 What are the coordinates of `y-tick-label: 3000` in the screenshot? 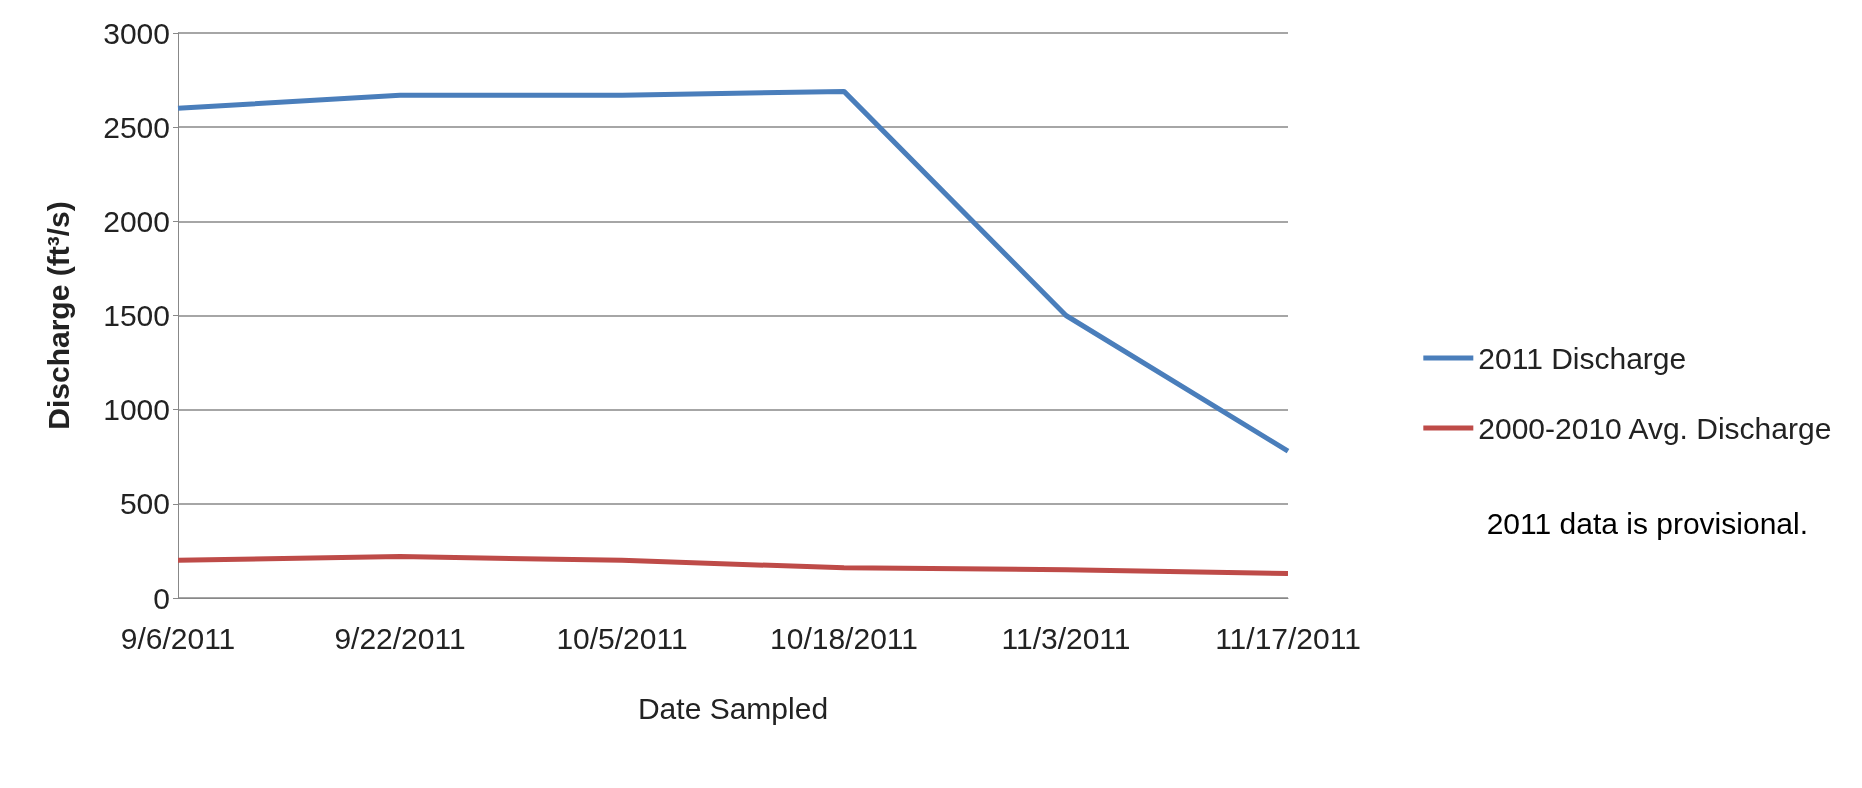 It's located at (136, 33).